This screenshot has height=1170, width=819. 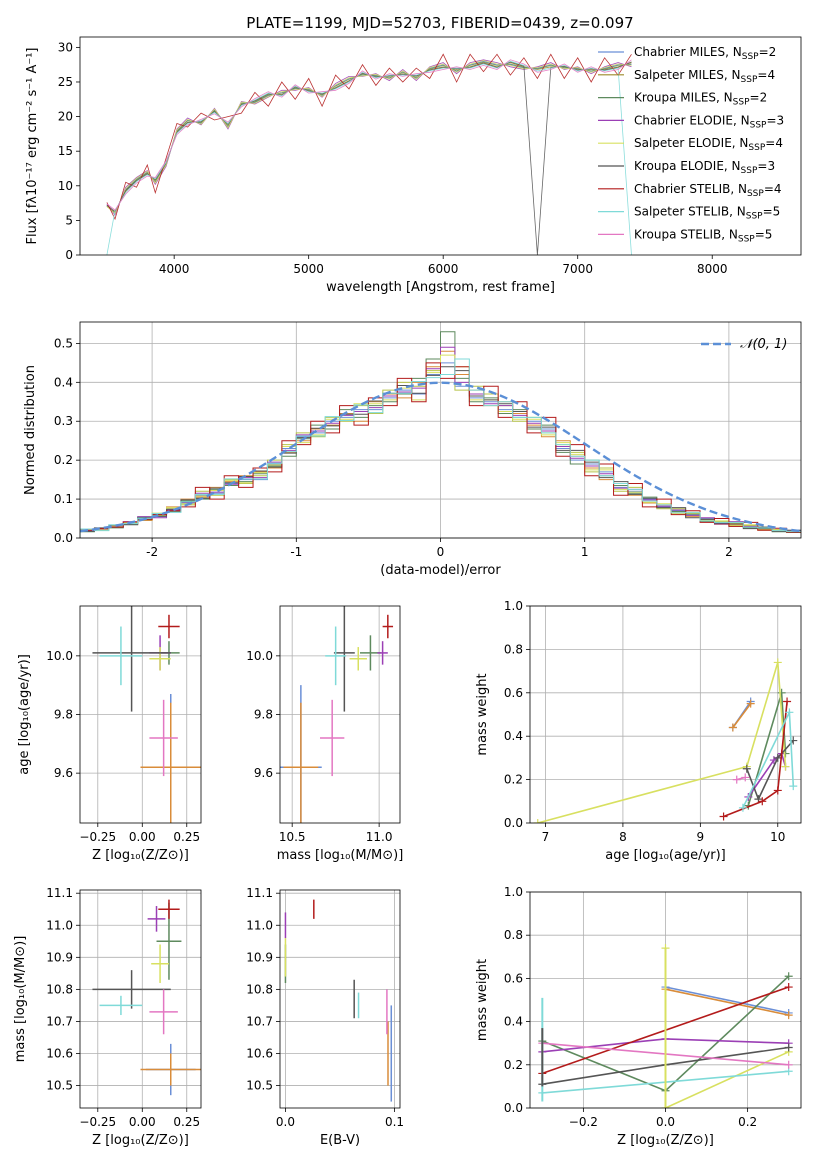 What do you see at coordinates (729, 552) in the screenshot?
I see `x-tick-label: 2` at bounding box center [729, 552].